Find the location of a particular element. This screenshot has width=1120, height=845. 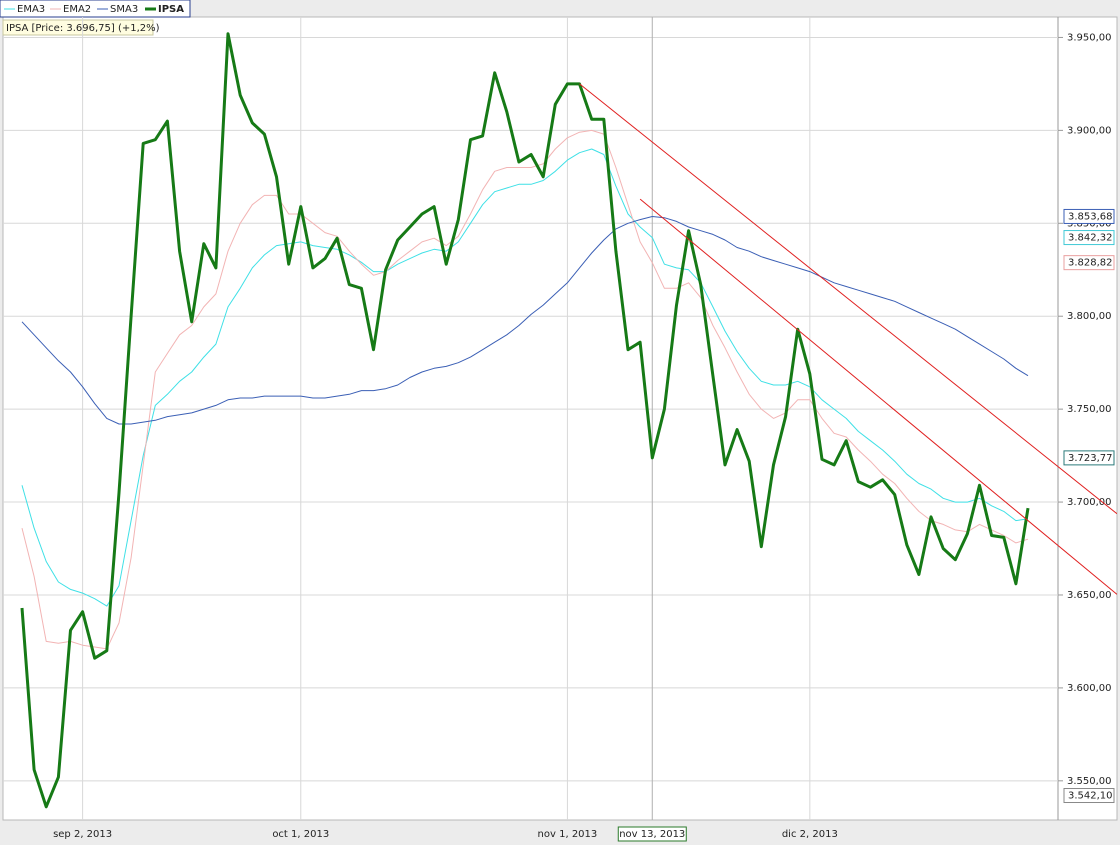

y-tick-label: 3.800,00 is located at coordinates (1089, 316).